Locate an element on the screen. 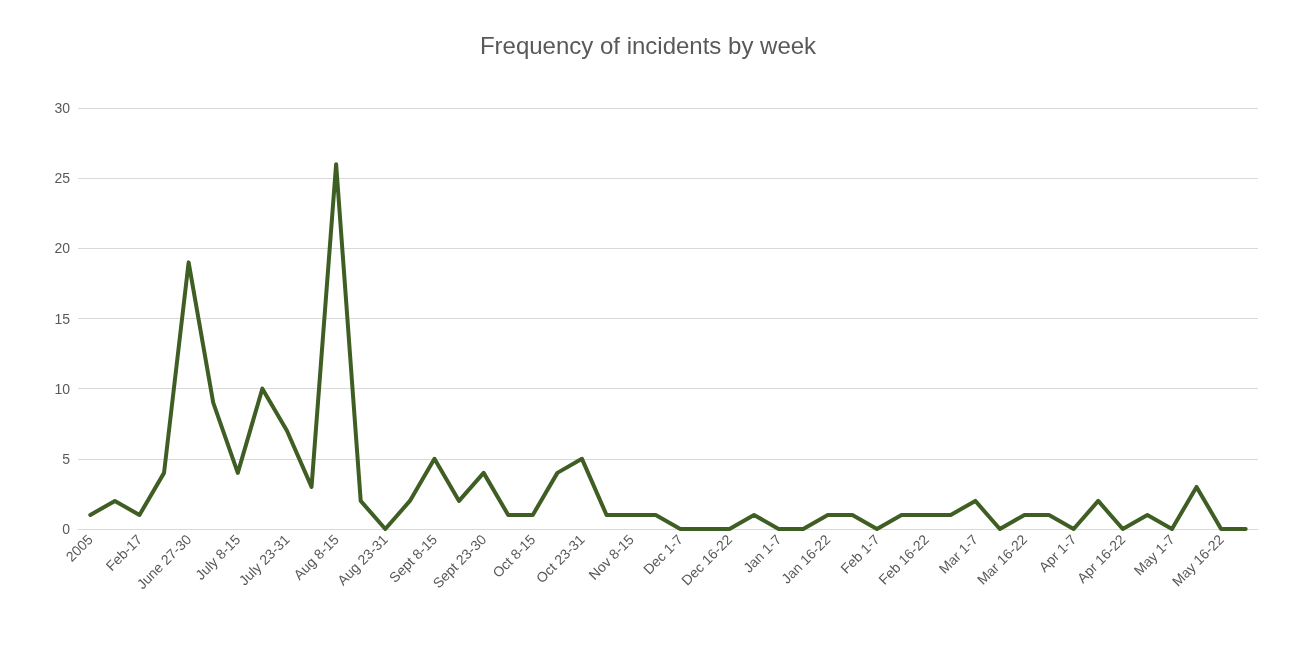  x-tick-label: Apr 1-7 is located at coordinates (1057, 553).